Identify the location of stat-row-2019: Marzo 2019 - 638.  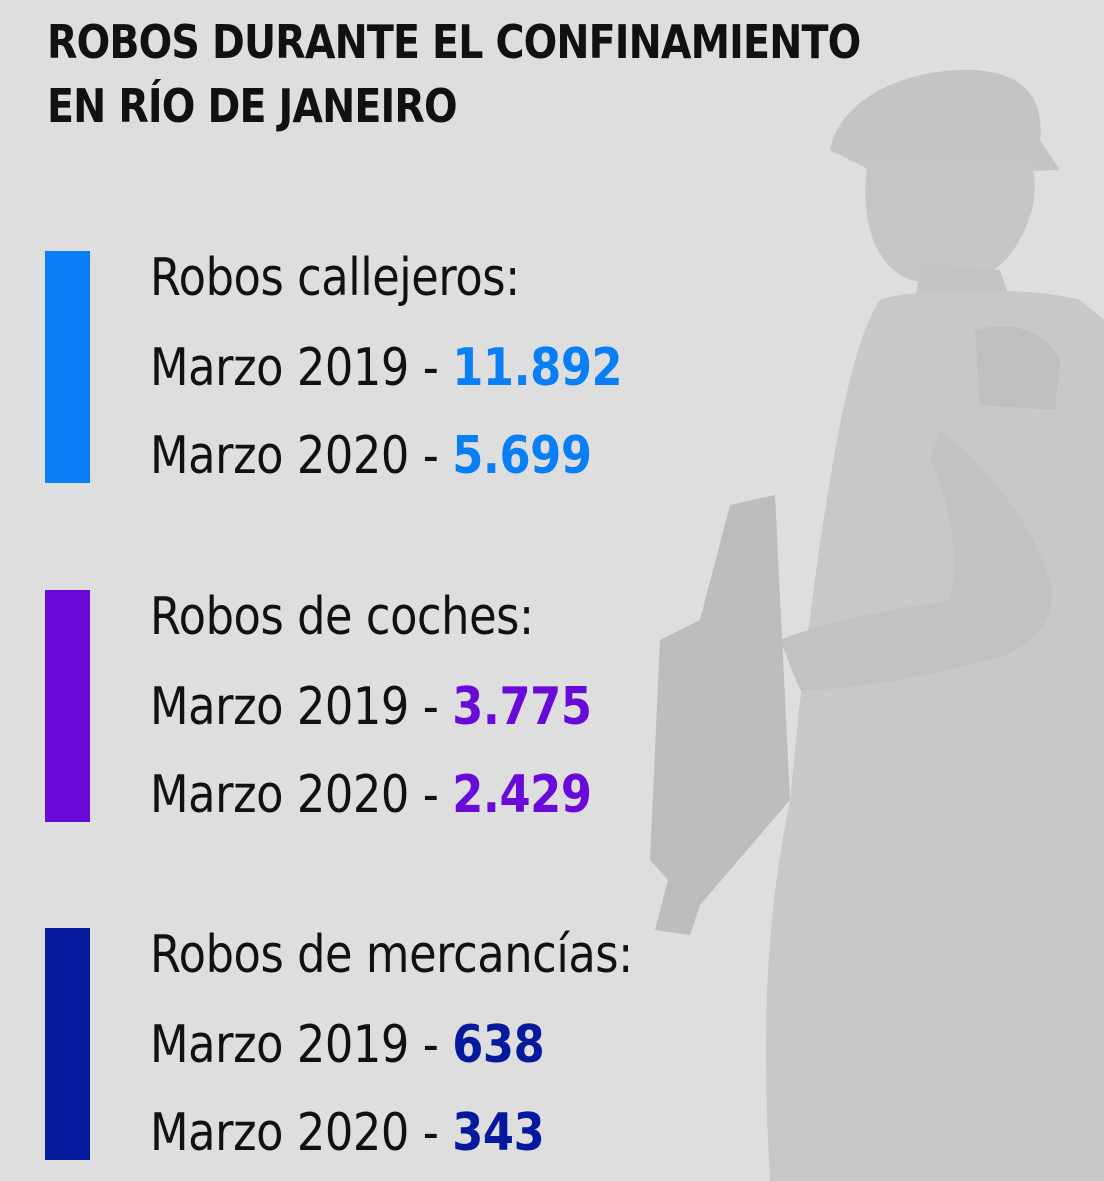
(391, 1045).